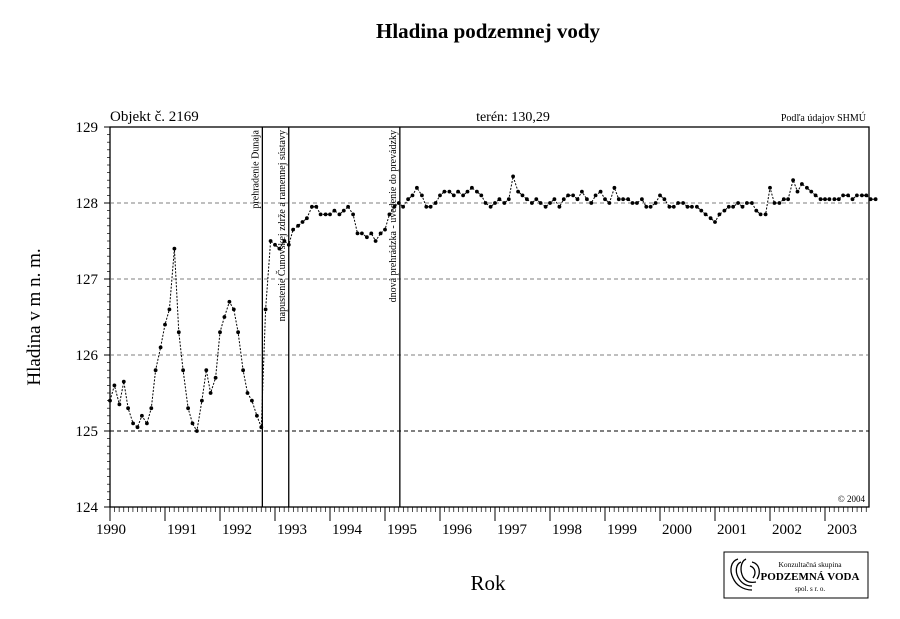 This screenshot has width=900, height=619. Describe the element at coordinates (93, 318) in the screenshot. I see `y-axis-ticks: 124 125 126 127 128 129` at that location.